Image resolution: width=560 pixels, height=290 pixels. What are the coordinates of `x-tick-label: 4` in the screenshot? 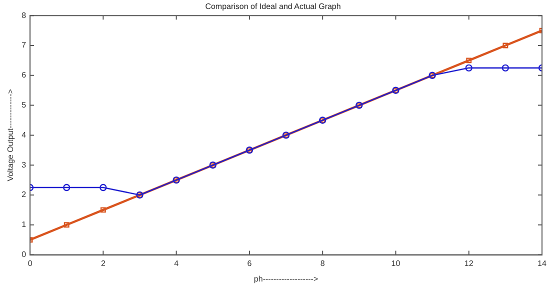 It's located at (177, 263).